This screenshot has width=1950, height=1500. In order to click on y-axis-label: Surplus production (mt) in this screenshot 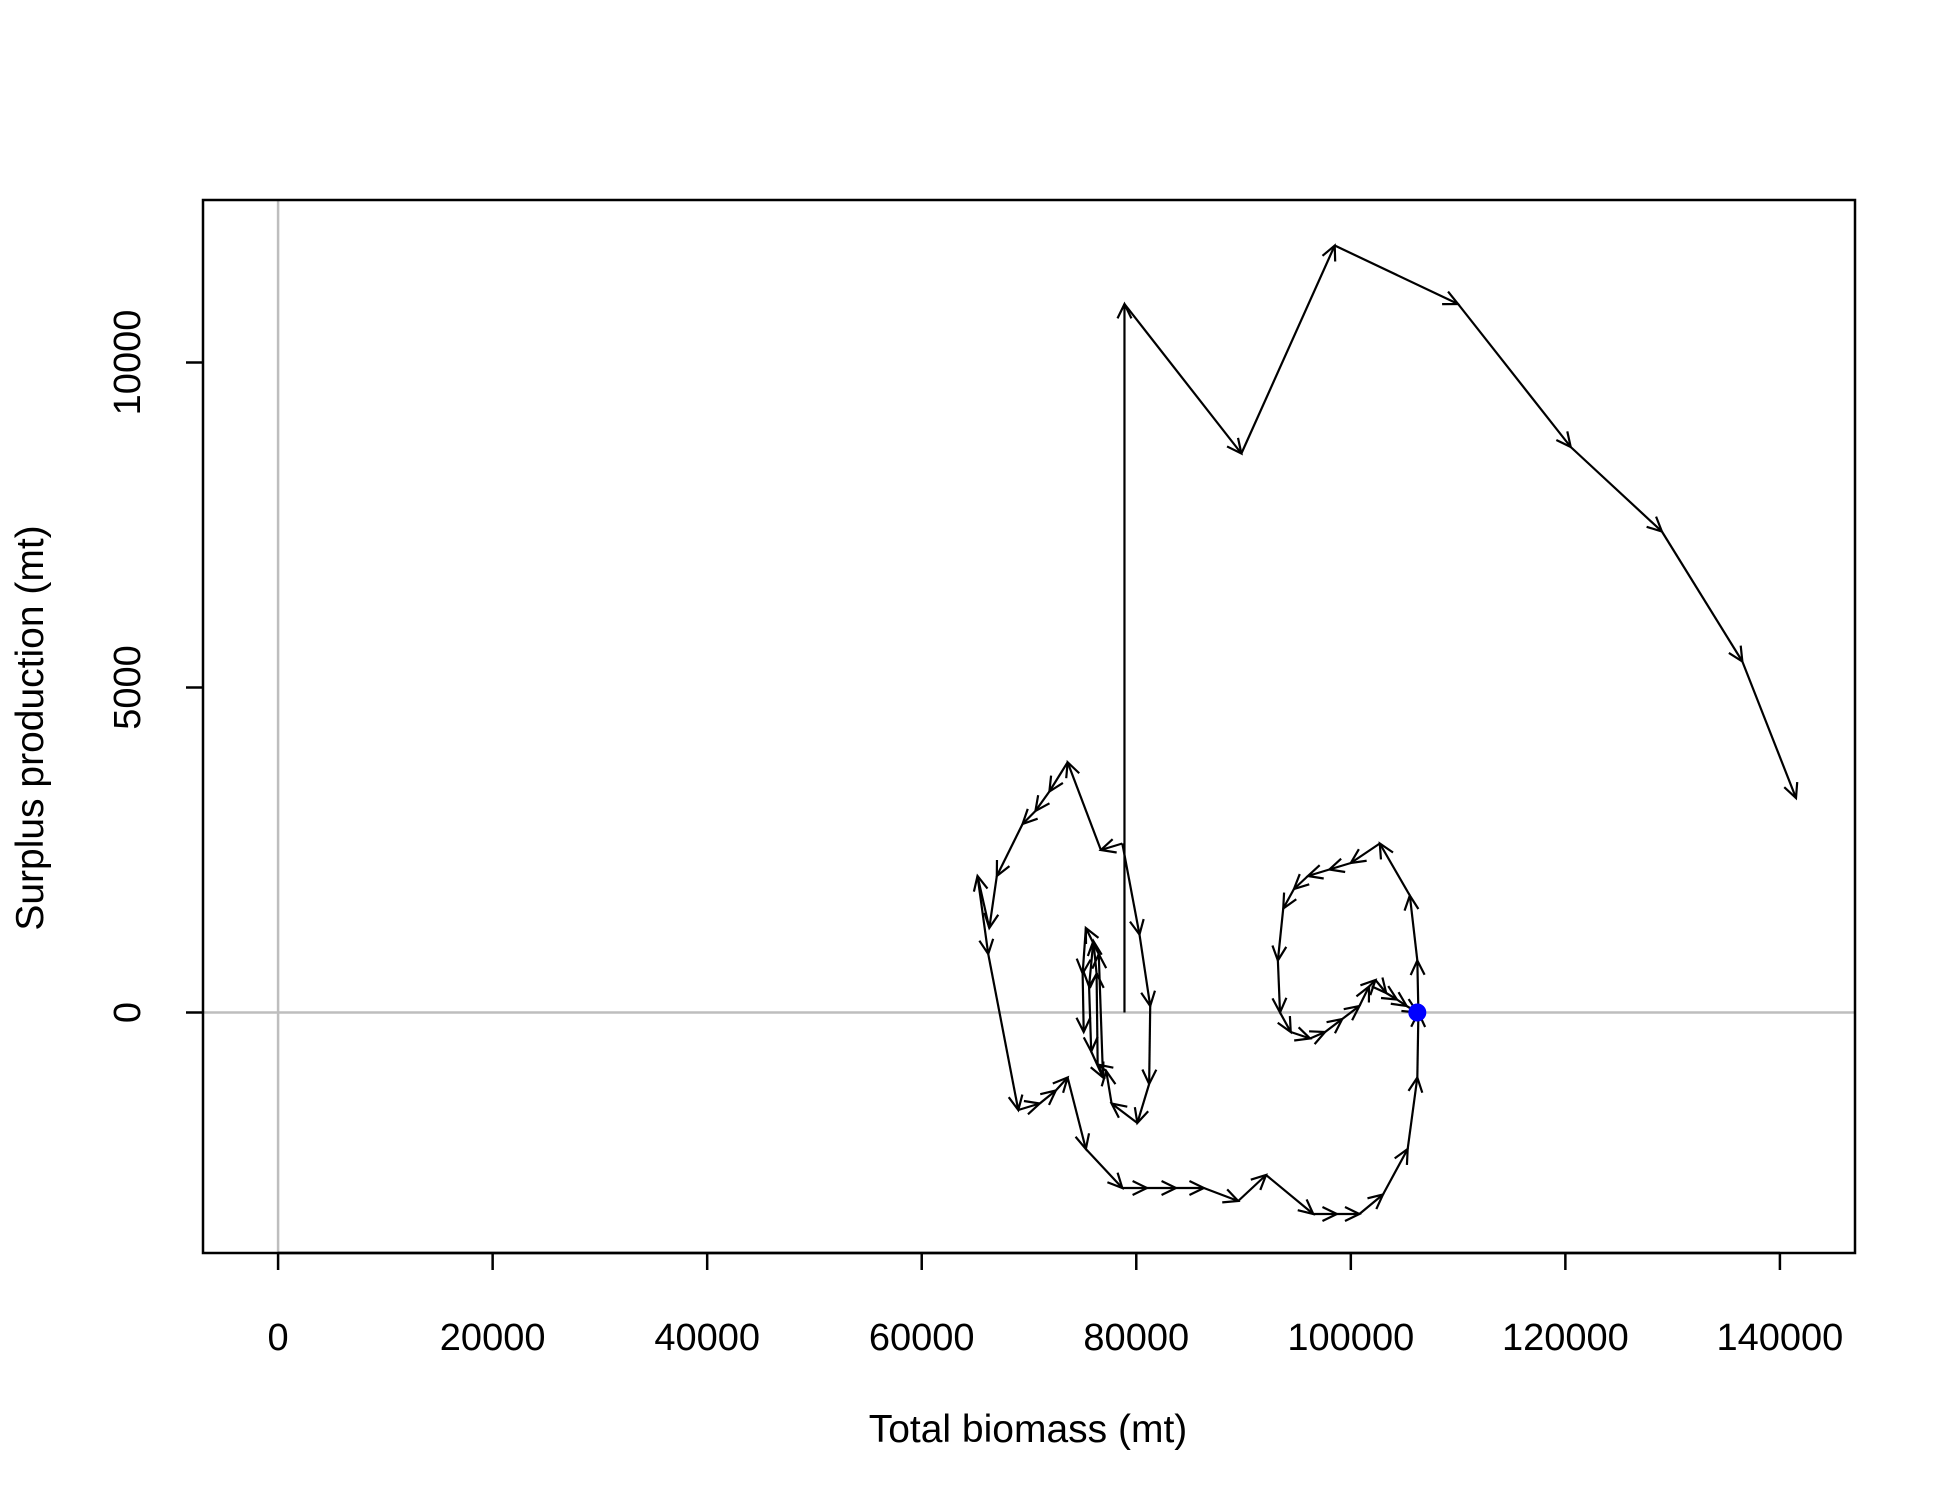, I will do `click(30, 727)`.